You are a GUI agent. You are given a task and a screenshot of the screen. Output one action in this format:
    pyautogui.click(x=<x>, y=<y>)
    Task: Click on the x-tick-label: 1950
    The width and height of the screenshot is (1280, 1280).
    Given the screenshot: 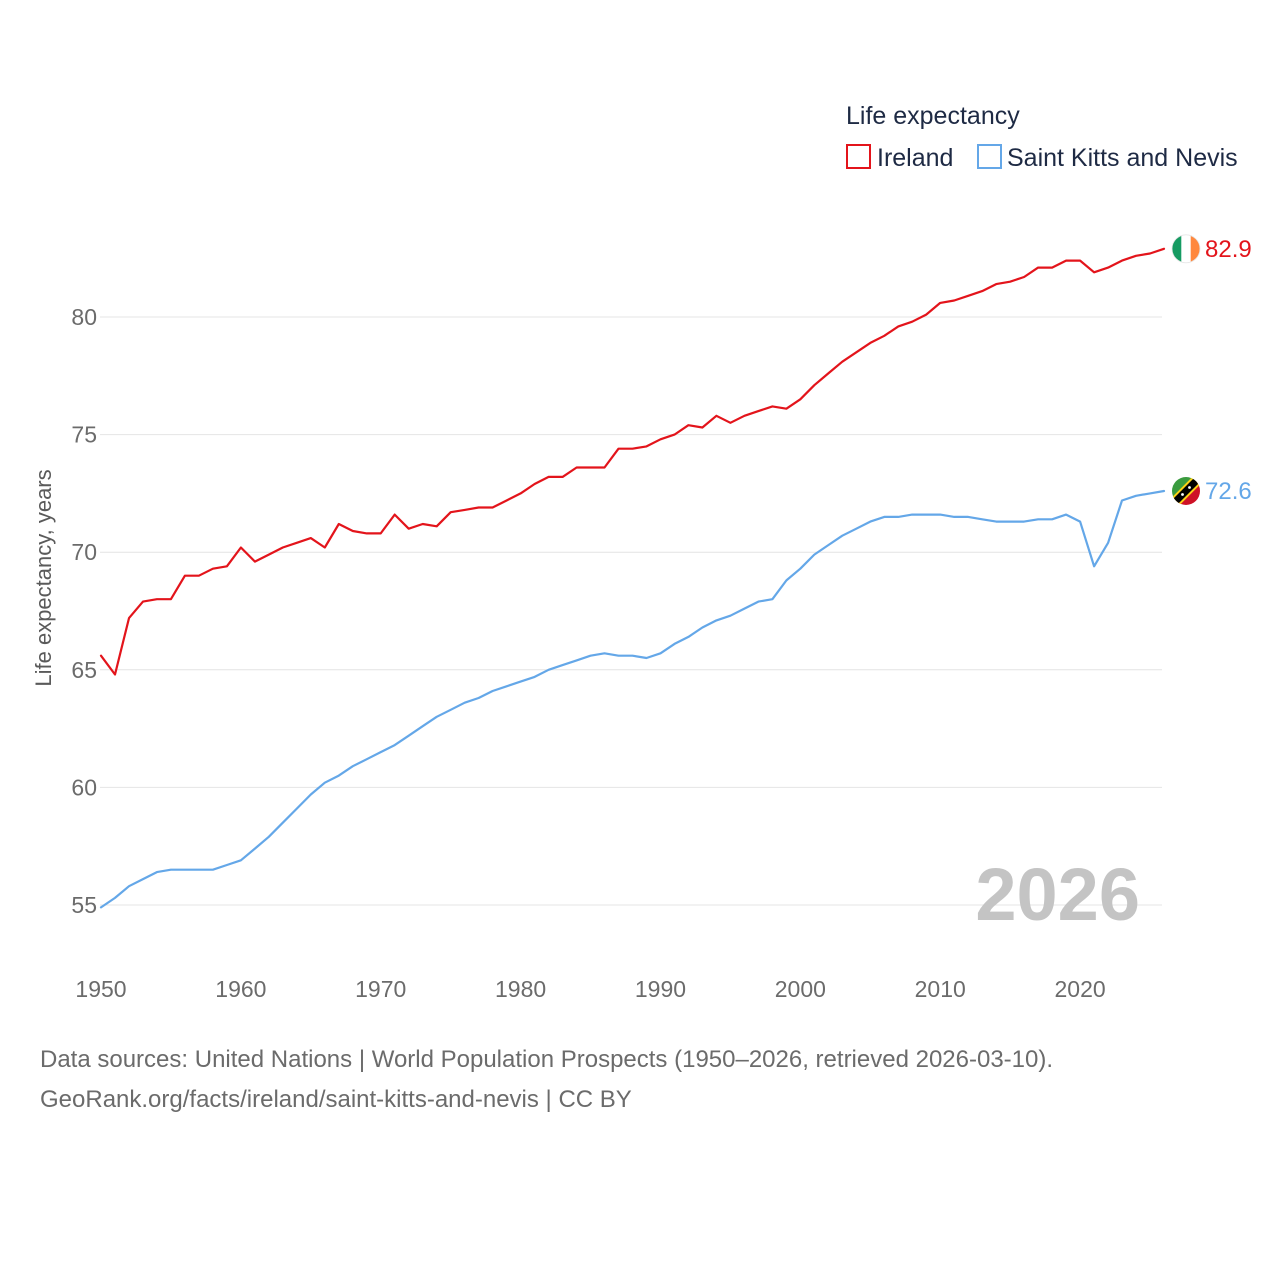 What is the action you would take?
    pyautogui.click(x=100, y=989)
    